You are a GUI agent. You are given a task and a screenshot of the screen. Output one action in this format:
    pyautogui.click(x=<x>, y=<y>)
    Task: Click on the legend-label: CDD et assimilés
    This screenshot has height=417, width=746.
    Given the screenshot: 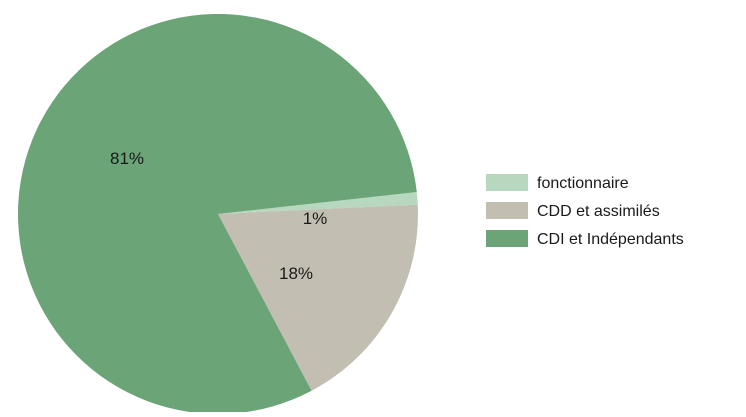 What is the action you would take?
    pyautogui.click(x=598, y=211)
    